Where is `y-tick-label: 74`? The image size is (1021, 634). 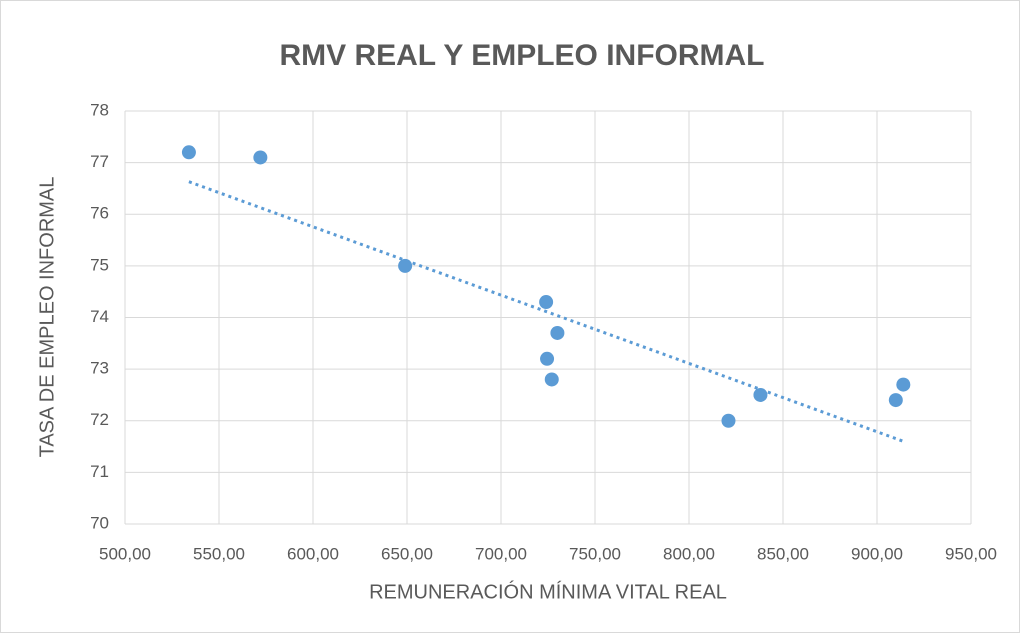
y-tick-label: 74 is located at coordinates (99, 316).